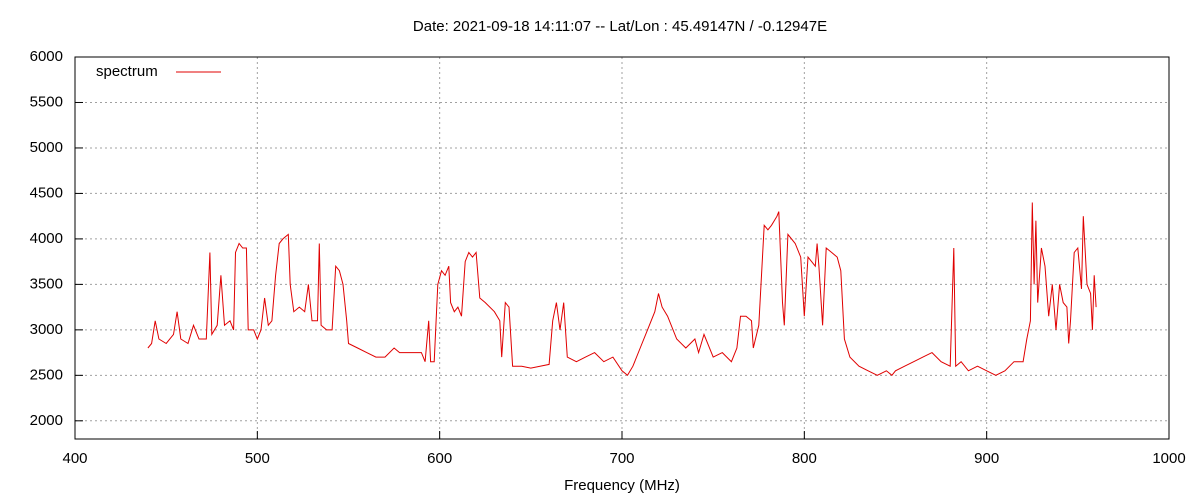  Describe the element at coordinates (46, 329) in the screenshot. I see `y-tick-label: 3000` at that location.